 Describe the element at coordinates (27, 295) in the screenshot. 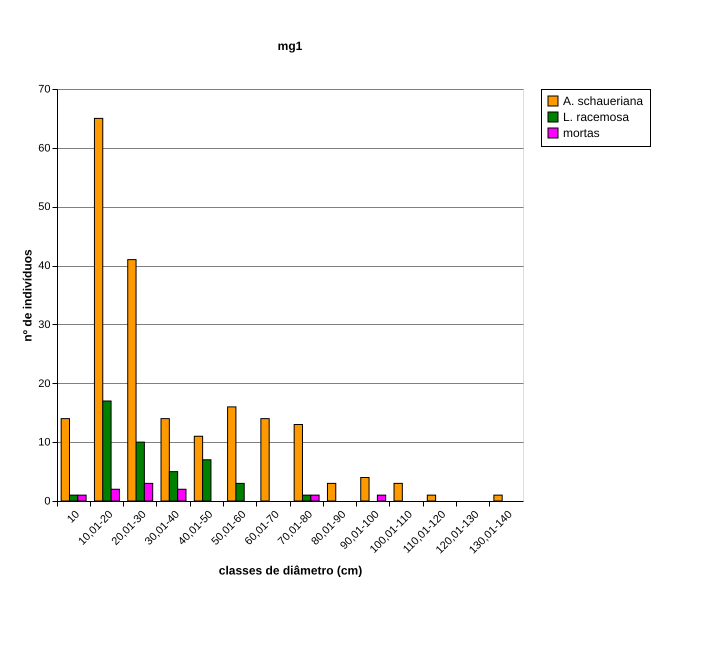

I see `y-axis-title: nº de indivíduos` at that location.